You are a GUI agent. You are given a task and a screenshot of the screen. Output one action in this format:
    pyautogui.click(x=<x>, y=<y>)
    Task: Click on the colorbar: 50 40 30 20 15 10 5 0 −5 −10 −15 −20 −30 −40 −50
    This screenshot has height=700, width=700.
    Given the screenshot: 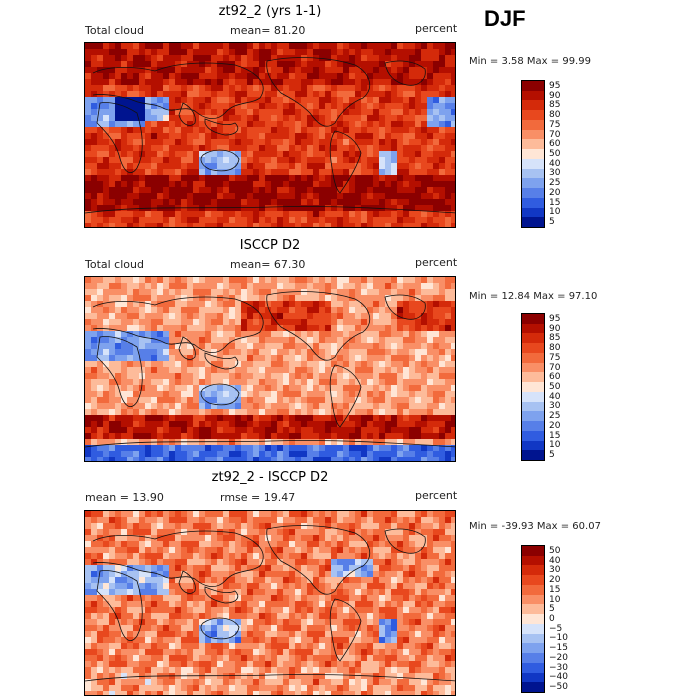 What is the action you would take?
    pyautogui.click(x=544, y=619)
    